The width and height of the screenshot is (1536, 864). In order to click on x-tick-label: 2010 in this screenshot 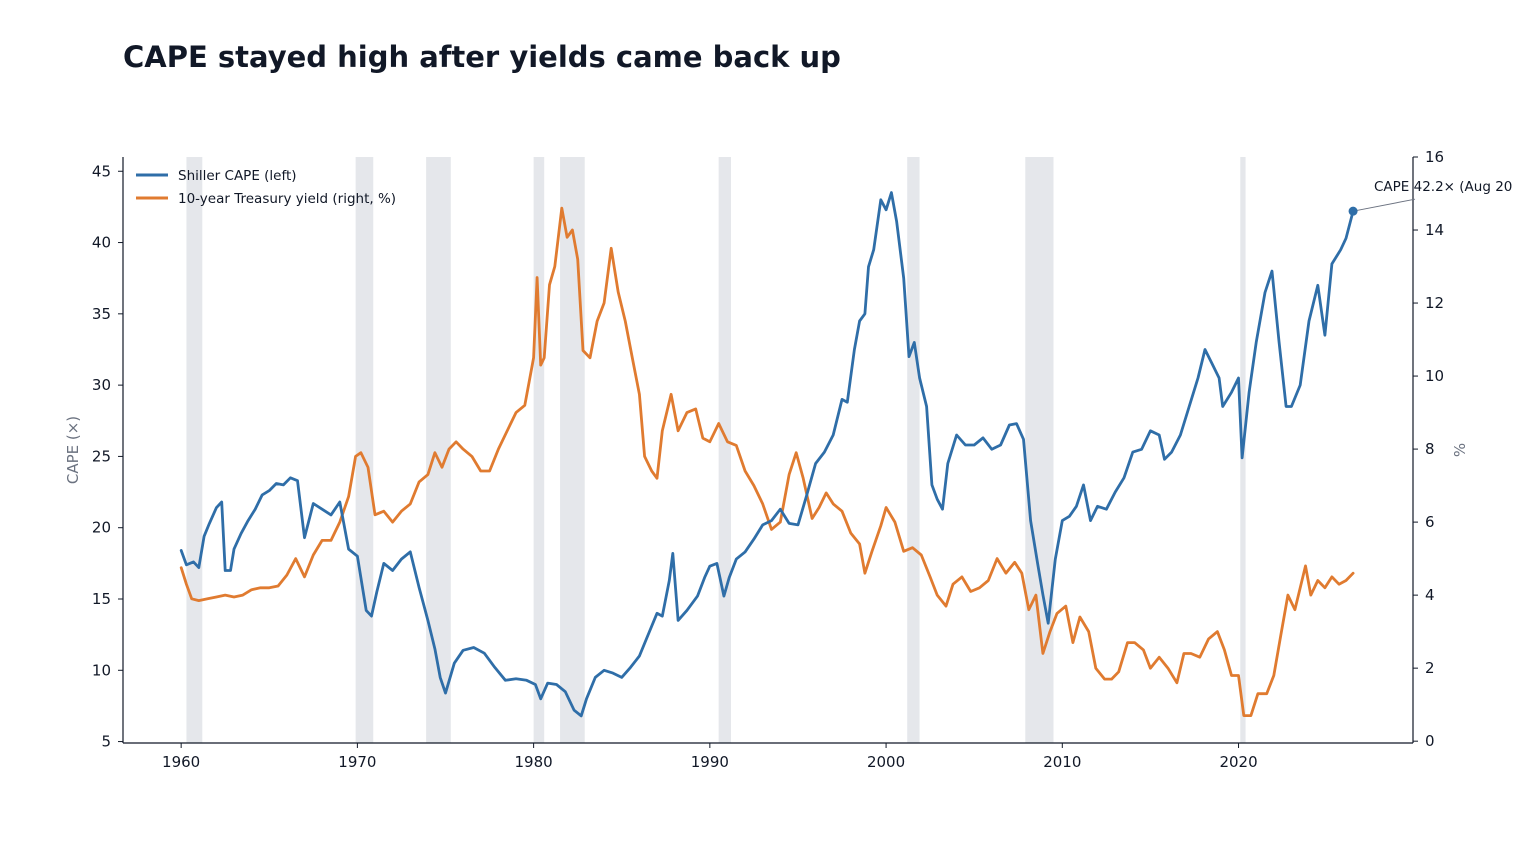, I will do `click(1062, 762)`.